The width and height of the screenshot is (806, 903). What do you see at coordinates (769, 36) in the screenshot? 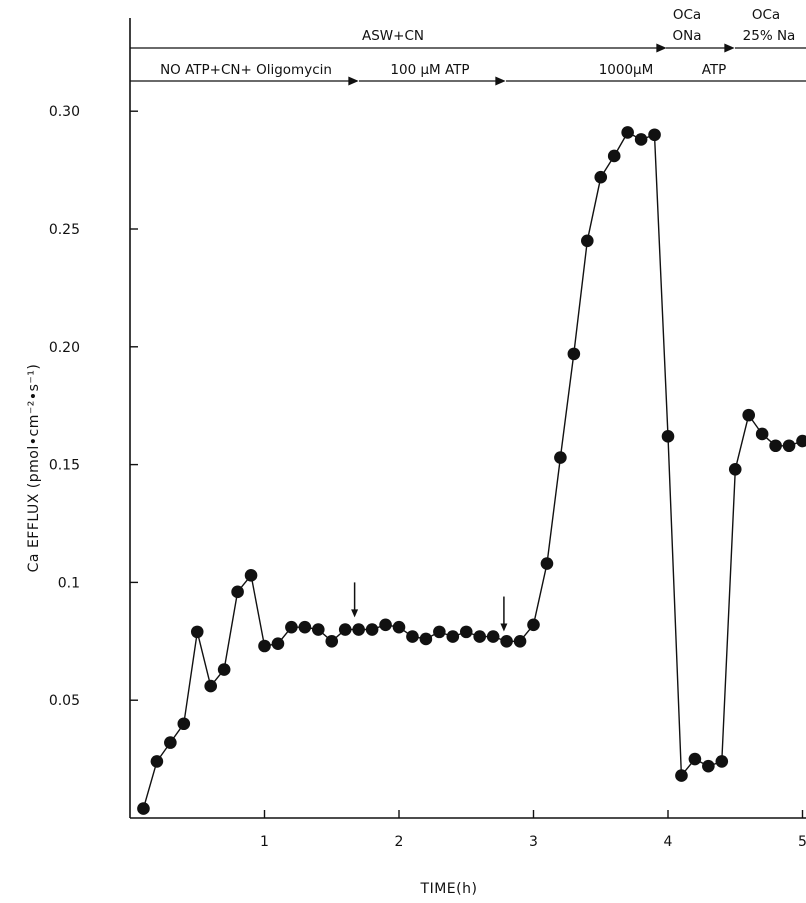
I see `annotation-na-25: 25% Na` at bounding box center [769, 36].